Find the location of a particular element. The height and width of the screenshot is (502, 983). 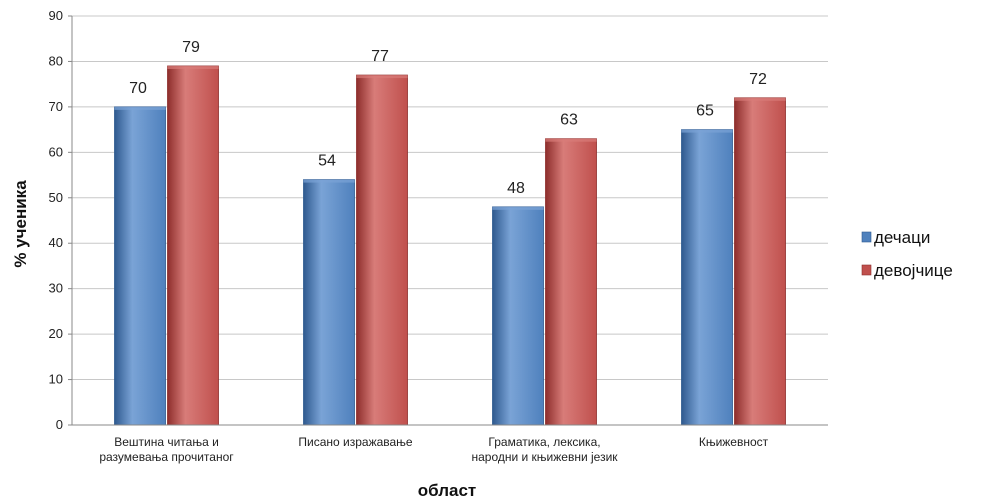

y-tick-label: 60 is located at coordinates (56, 151).